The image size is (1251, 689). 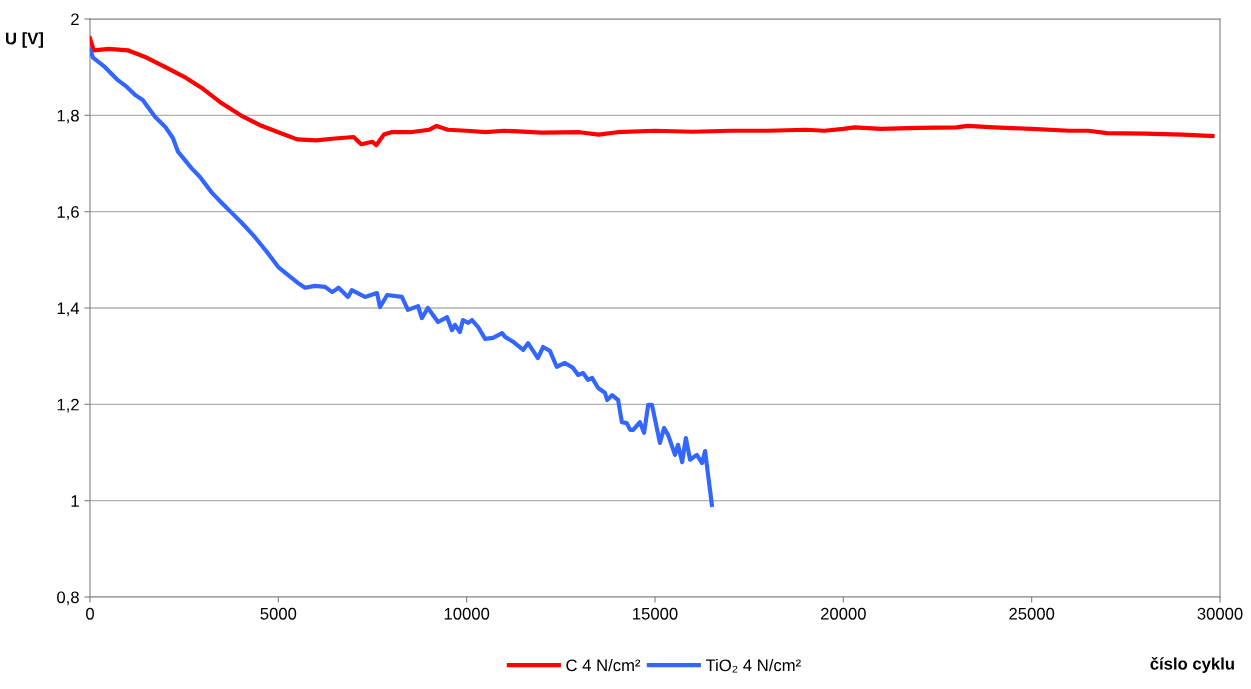 I want to click on x-tick-label: 5000, so click(x=278, y=613).